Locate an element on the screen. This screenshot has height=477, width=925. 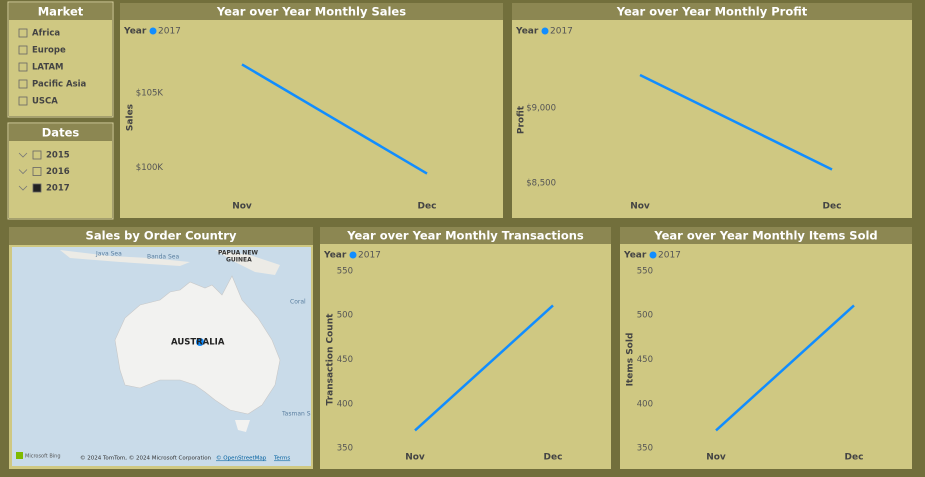
map-bubble is located at coordinates (200, 342).